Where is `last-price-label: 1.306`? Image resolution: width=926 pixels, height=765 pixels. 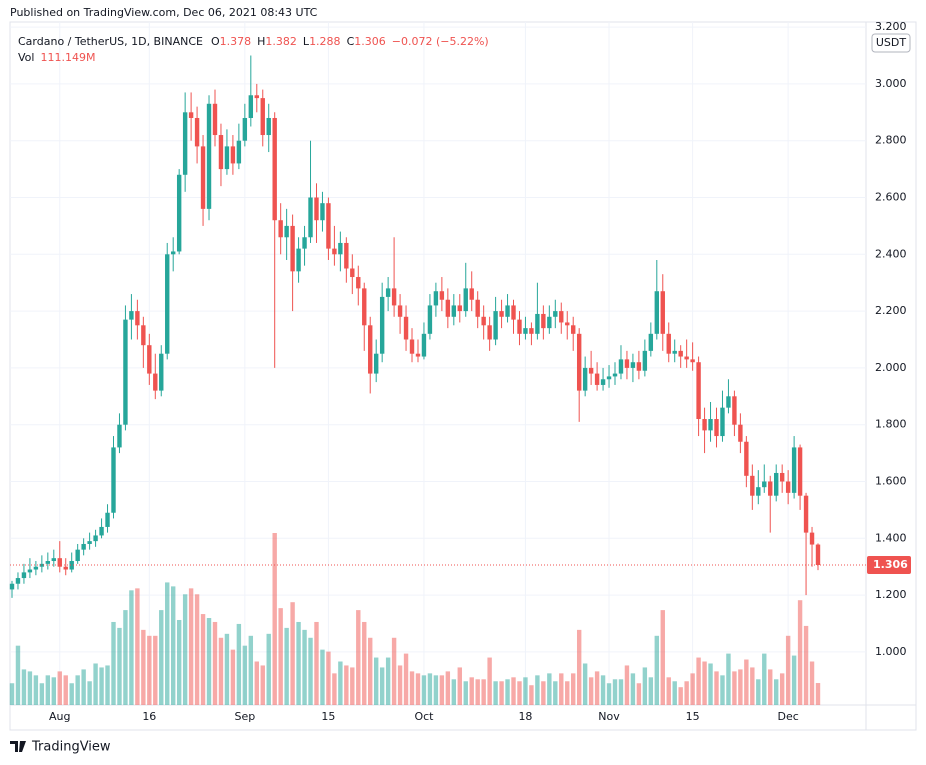 last-price-label: 1.306 is located at coordinates (890, 564).